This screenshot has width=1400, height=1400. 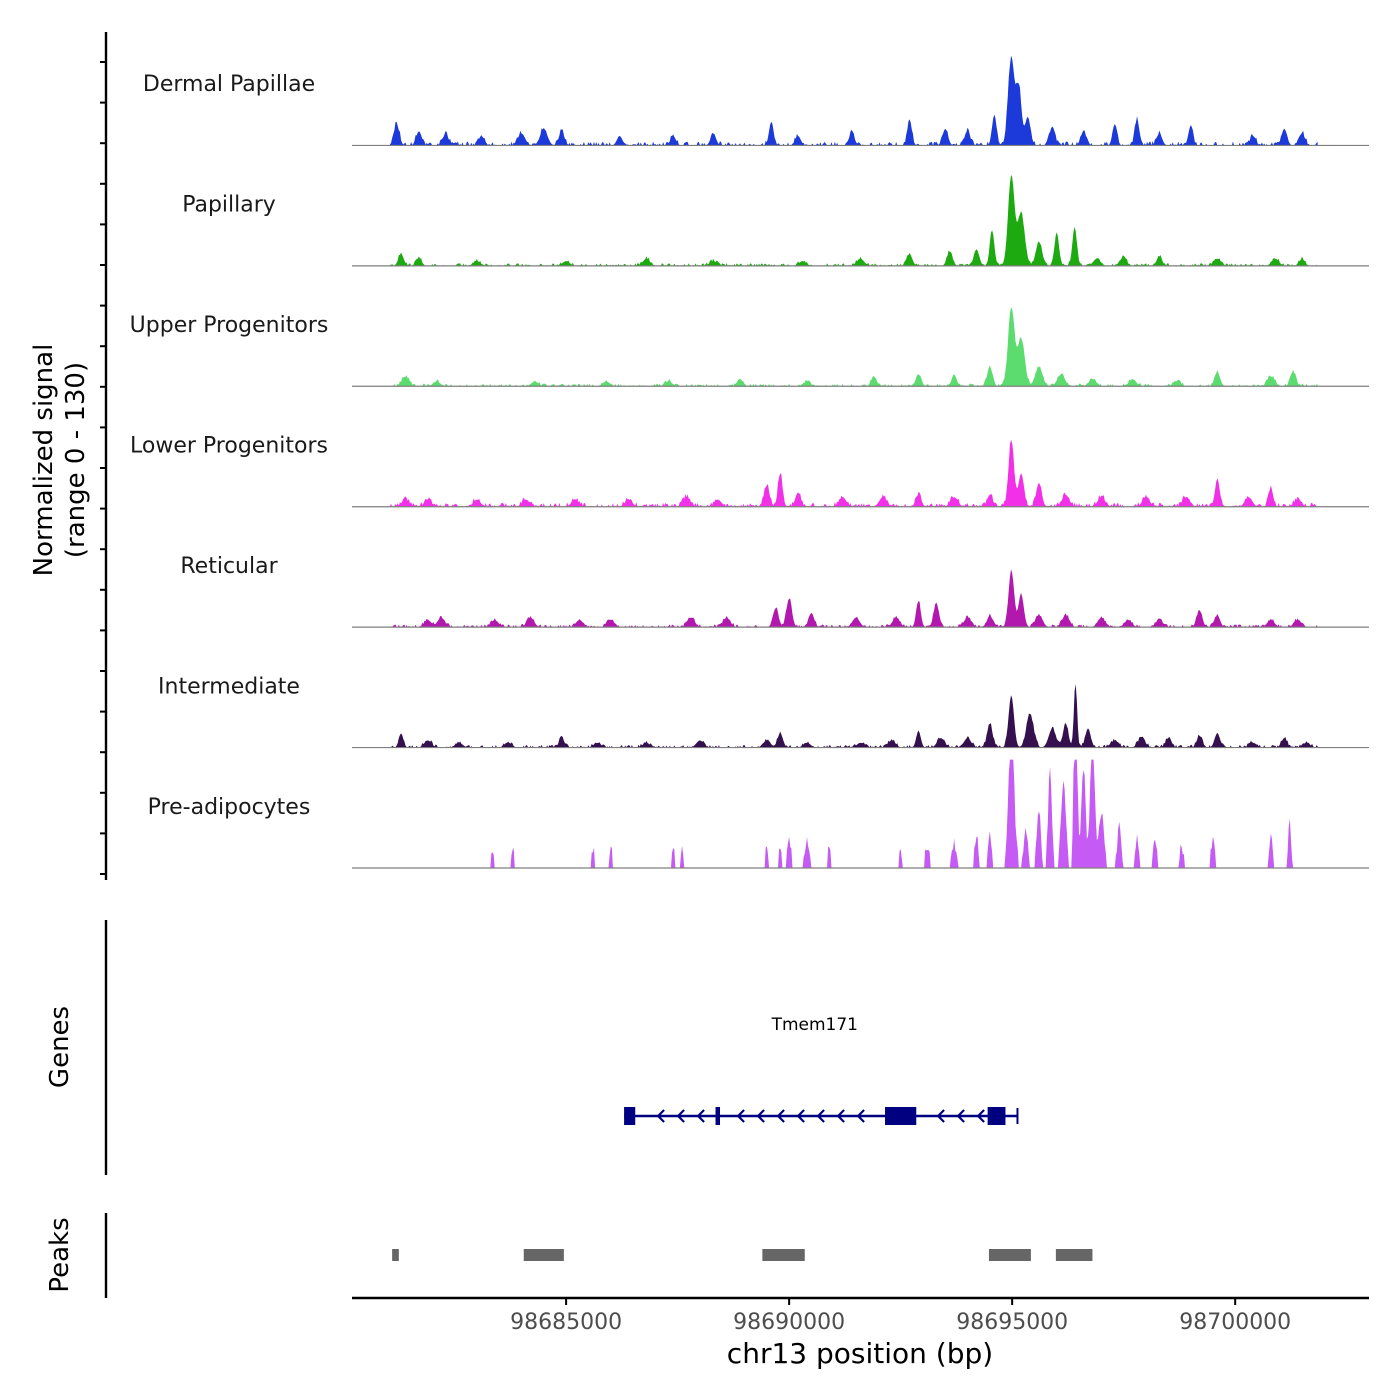 What do you see at coordinates (60, 1047) in the screenshot?
I see `genes-panel-label: Genes` at bounding box center [60, 1047].